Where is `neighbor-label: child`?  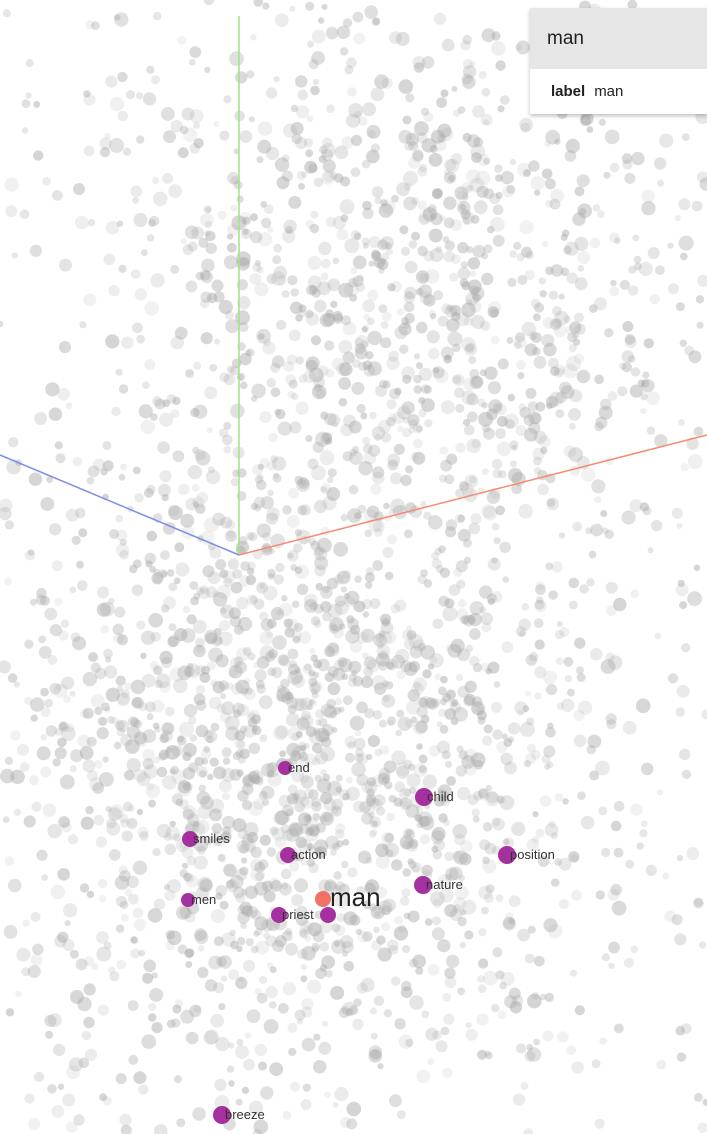 neighbor-label: child is located at coordinates (440, 796).